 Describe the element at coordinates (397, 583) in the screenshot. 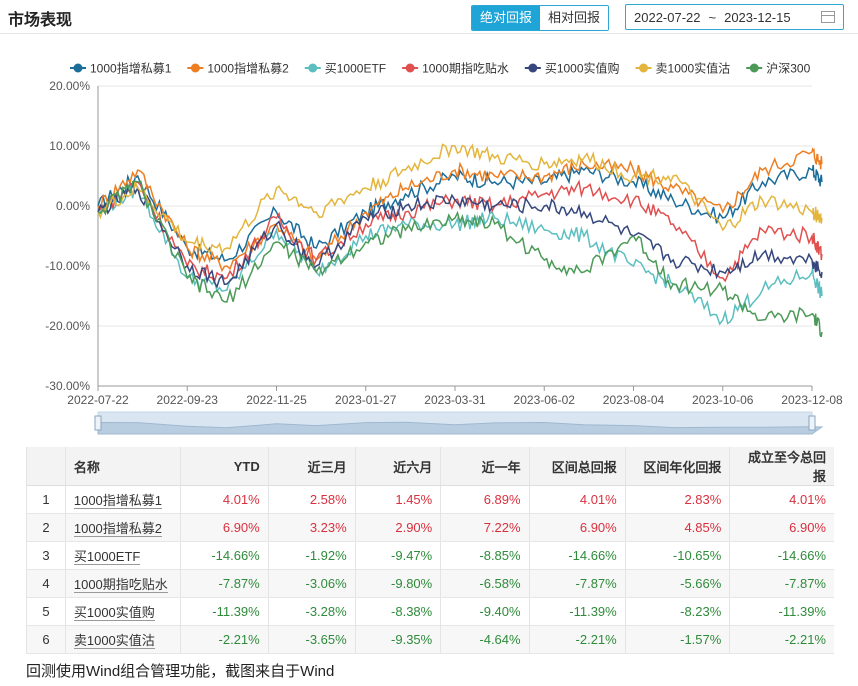

I see `return-value-m6: -9.80%` at that location.